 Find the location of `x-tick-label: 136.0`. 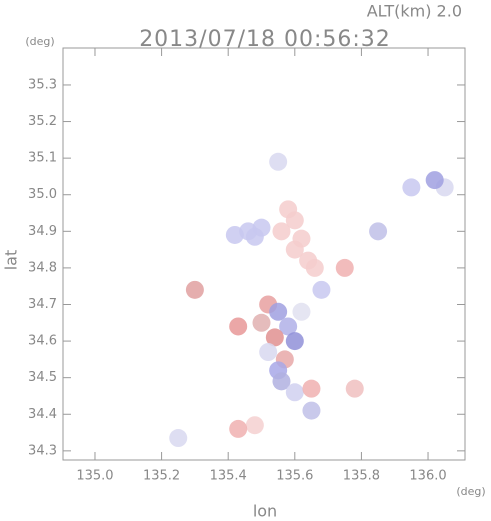

x-tick-label: 136.0 is located at coordinates (427, 476).